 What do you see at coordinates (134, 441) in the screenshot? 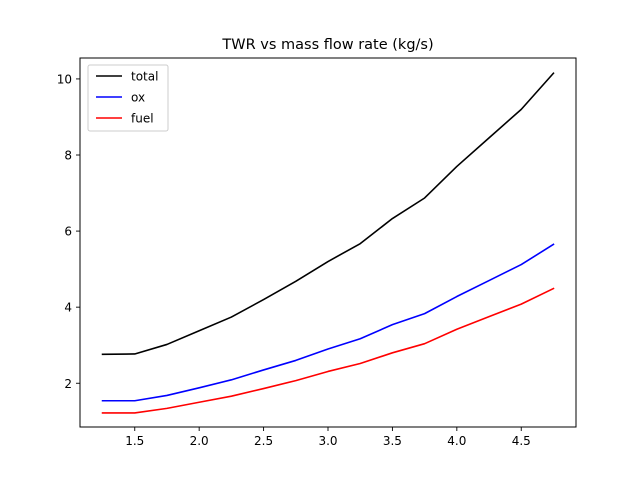
I see `x-tick-label: 1.5` at bounding box center [134, 441].